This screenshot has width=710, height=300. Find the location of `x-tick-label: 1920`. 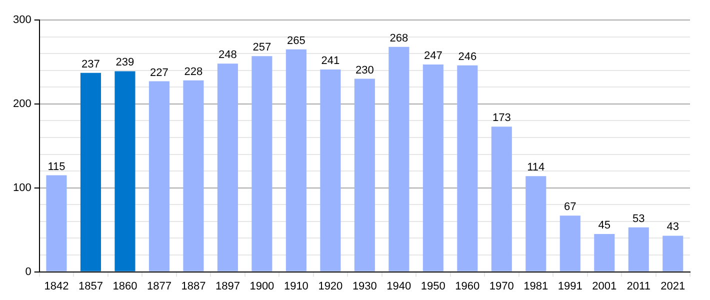

x-tick-label: 1920 is located at coordinates (330, 286).